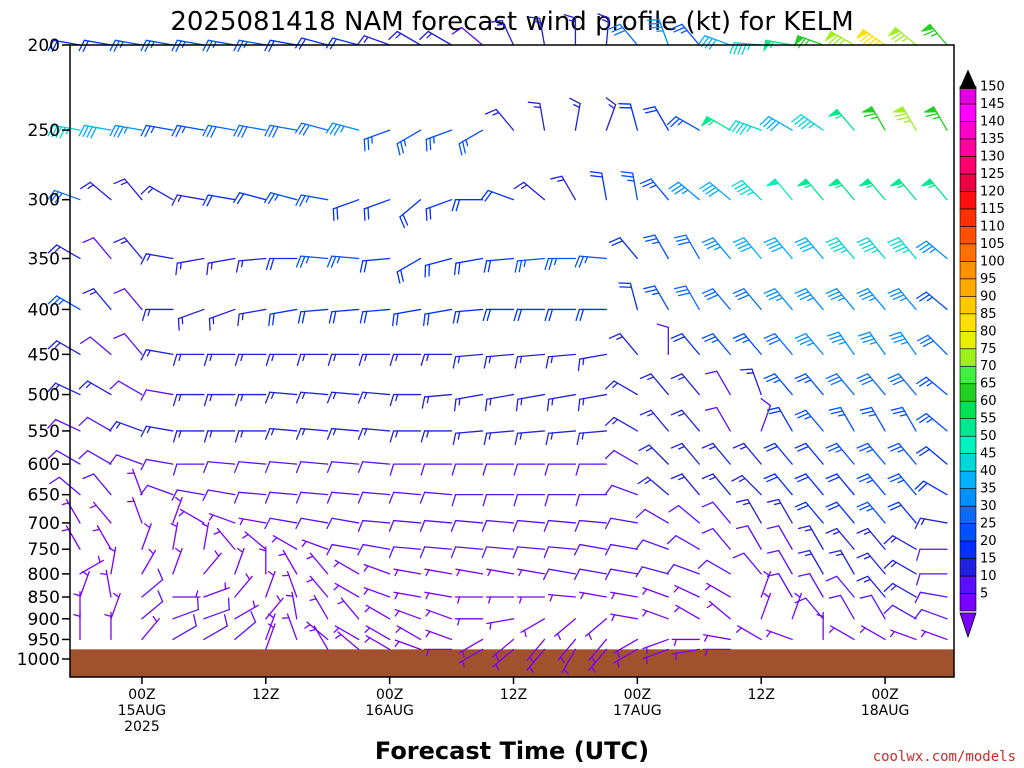 This screenshot has height=768, width=1024. Describe the element at coordinates (44, 355) in the screenshot. I see `y-tick-label: 450` at that location.